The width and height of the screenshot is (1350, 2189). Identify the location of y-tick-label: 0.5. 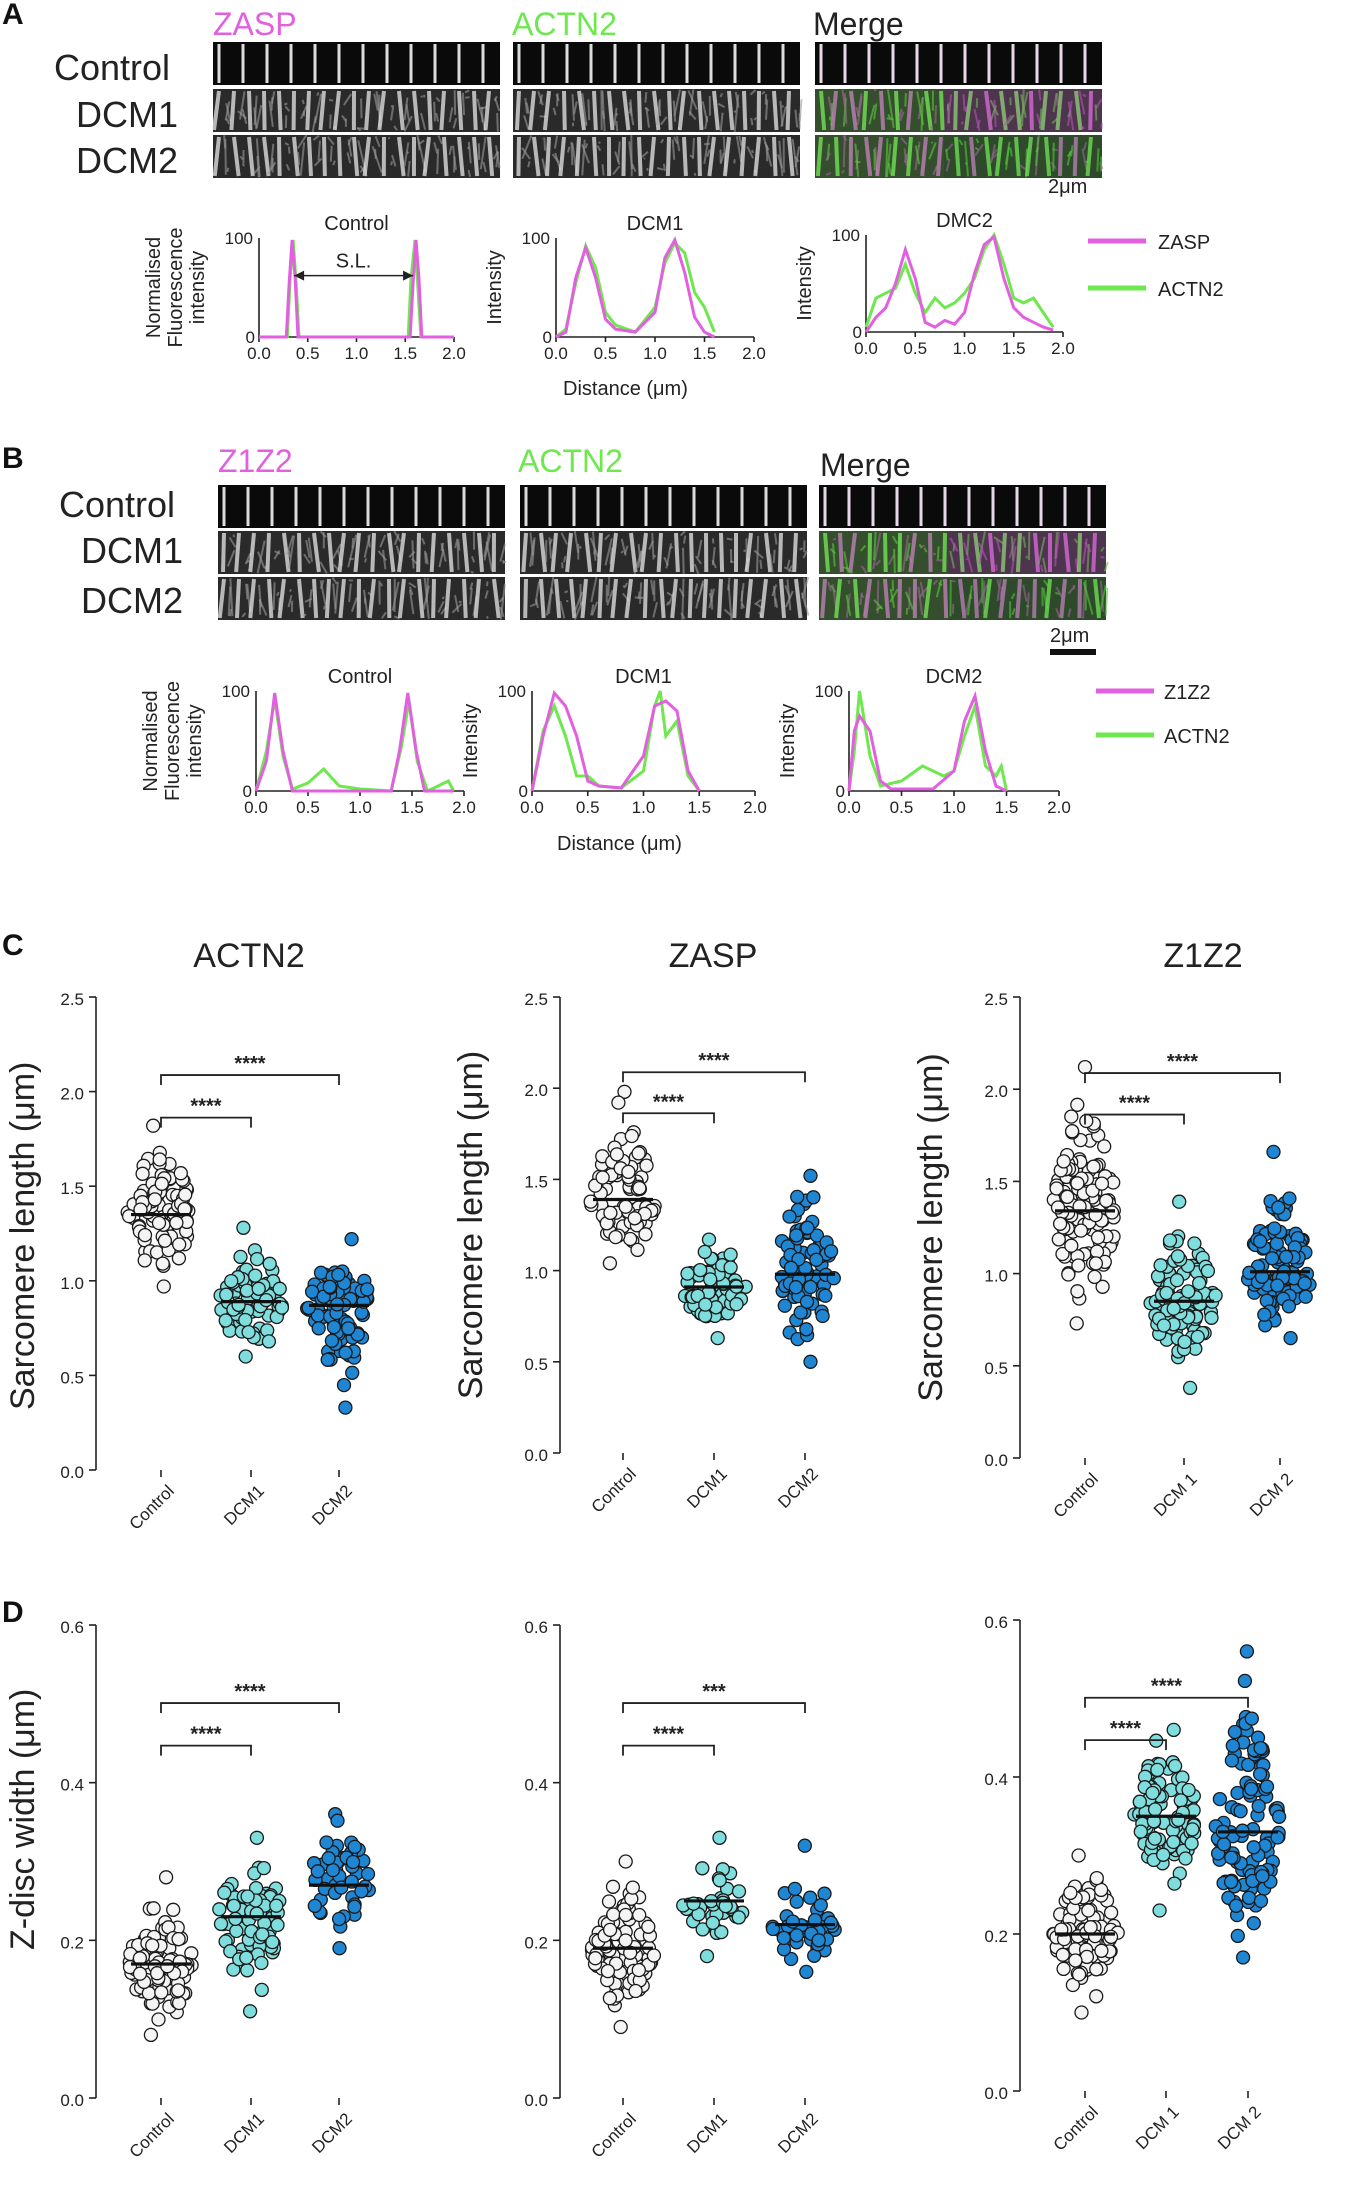
(72, 1377).